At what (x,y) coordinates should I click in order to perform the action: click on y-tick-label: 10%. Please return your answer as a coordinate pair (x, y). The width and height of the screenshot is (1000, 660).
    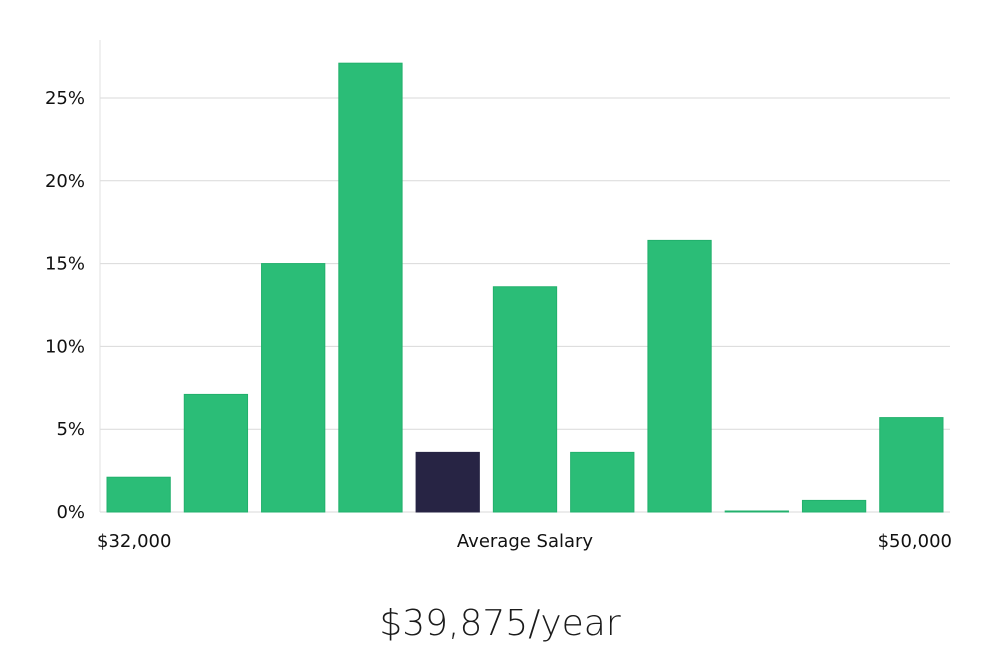
    Looking at the image, I should click on (65, 346).